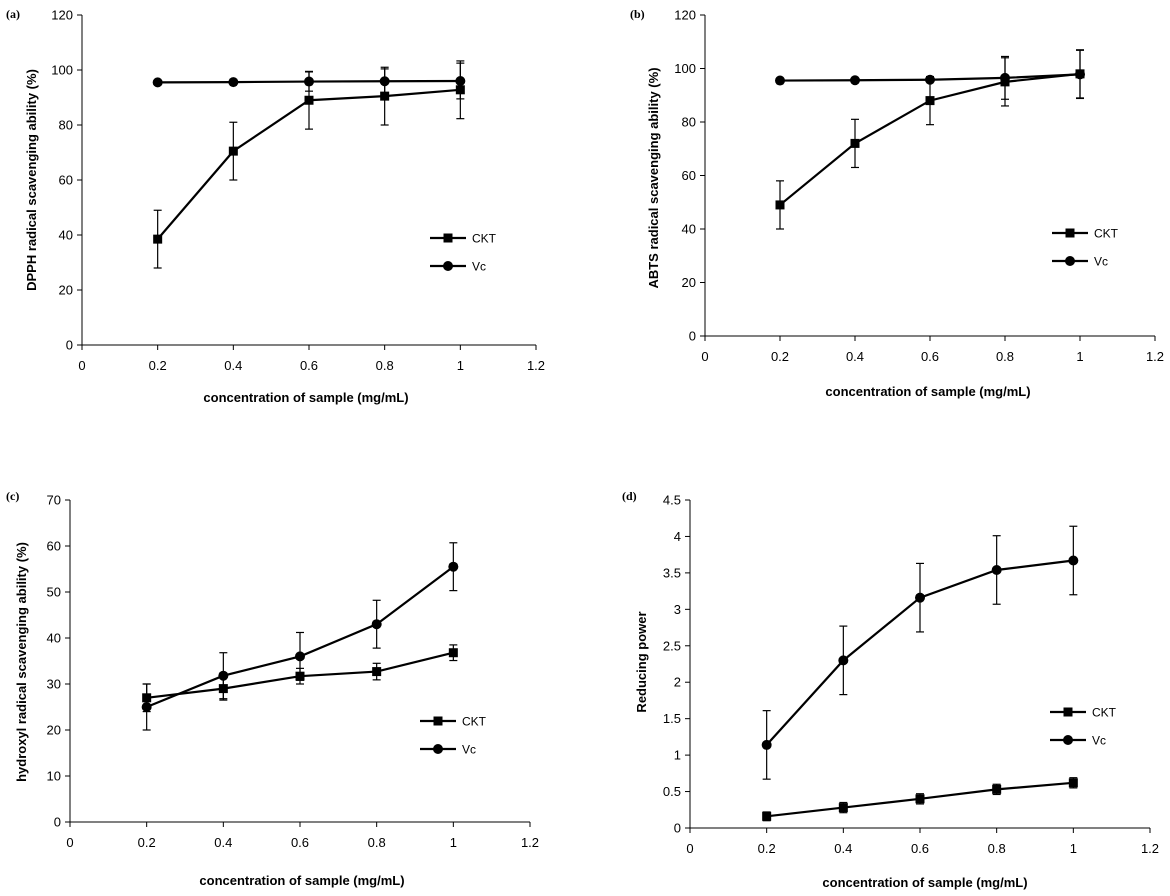 The width and height of the screenshot is (1170, 896). Describe the element at coordinates (536, 365) in the screenshot. I see `x-tick-label-a: 1.2` at that location.